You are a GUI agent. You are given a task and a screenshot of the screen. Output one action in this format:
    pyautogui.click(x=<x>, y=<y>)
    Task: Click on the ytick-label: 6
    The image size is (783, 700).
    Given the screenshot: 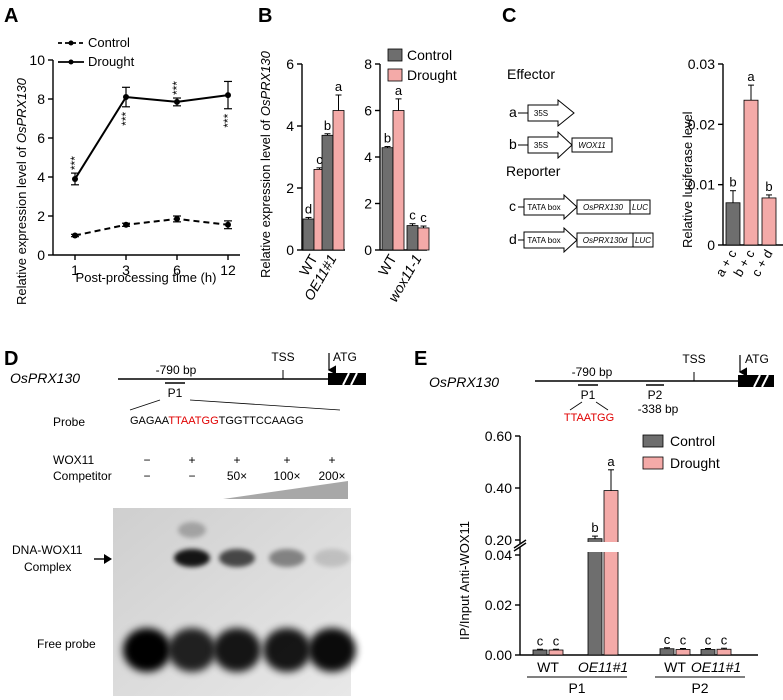 What is the action you would take?
    pyautogui.click(x=290, y=64)
    